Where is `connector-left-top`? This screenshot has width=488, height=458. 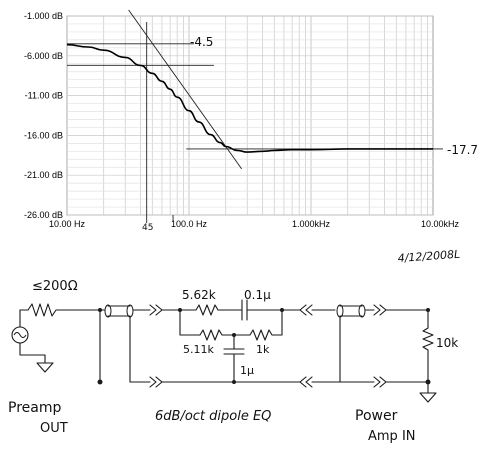
connector-left-top is located at coordinates (156, 310).